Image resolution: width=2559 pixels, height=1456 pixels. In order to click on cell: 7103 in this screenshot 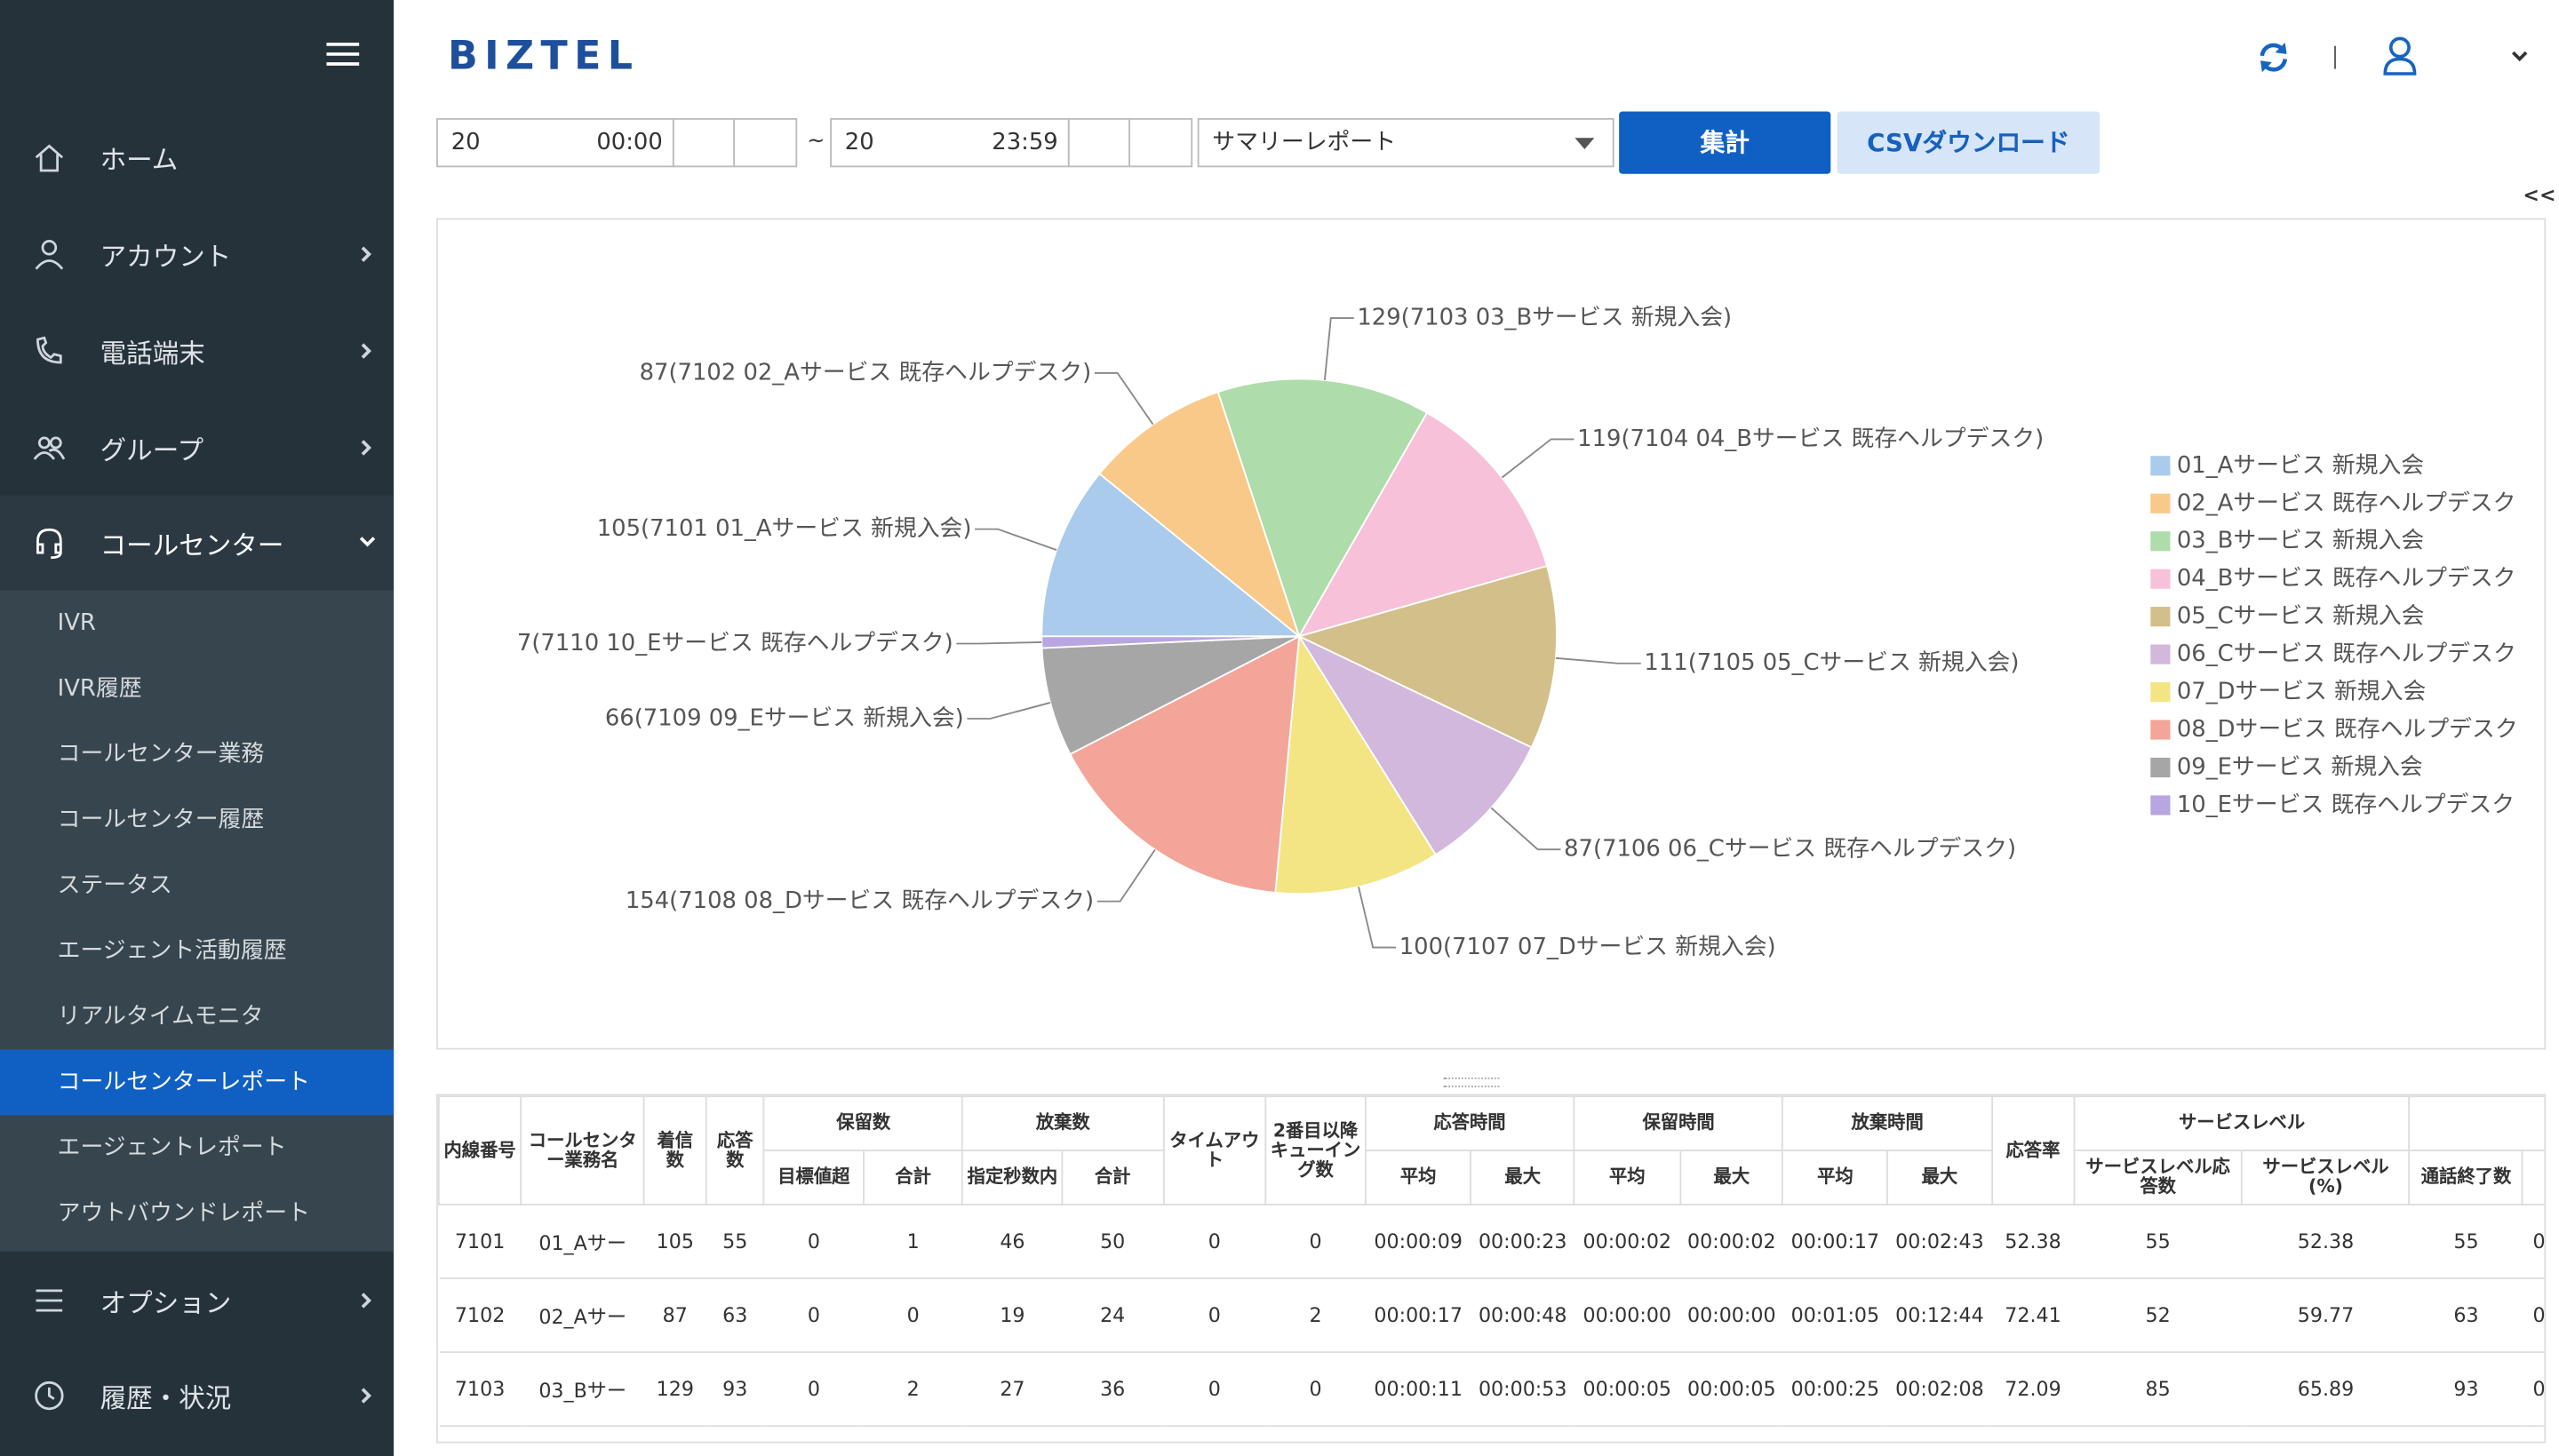, I will do `click(480, 1390)`.